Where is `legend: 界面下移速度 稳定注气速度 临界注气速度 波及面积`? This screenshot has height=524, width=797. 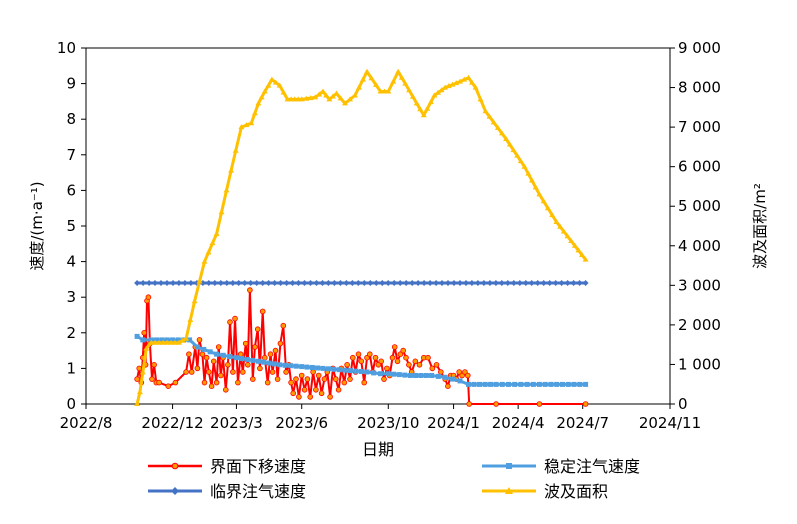 legend: 界面下移速度 稳定注气速度 临界注气速度 波及面积 is located at coordinates (394, 479).